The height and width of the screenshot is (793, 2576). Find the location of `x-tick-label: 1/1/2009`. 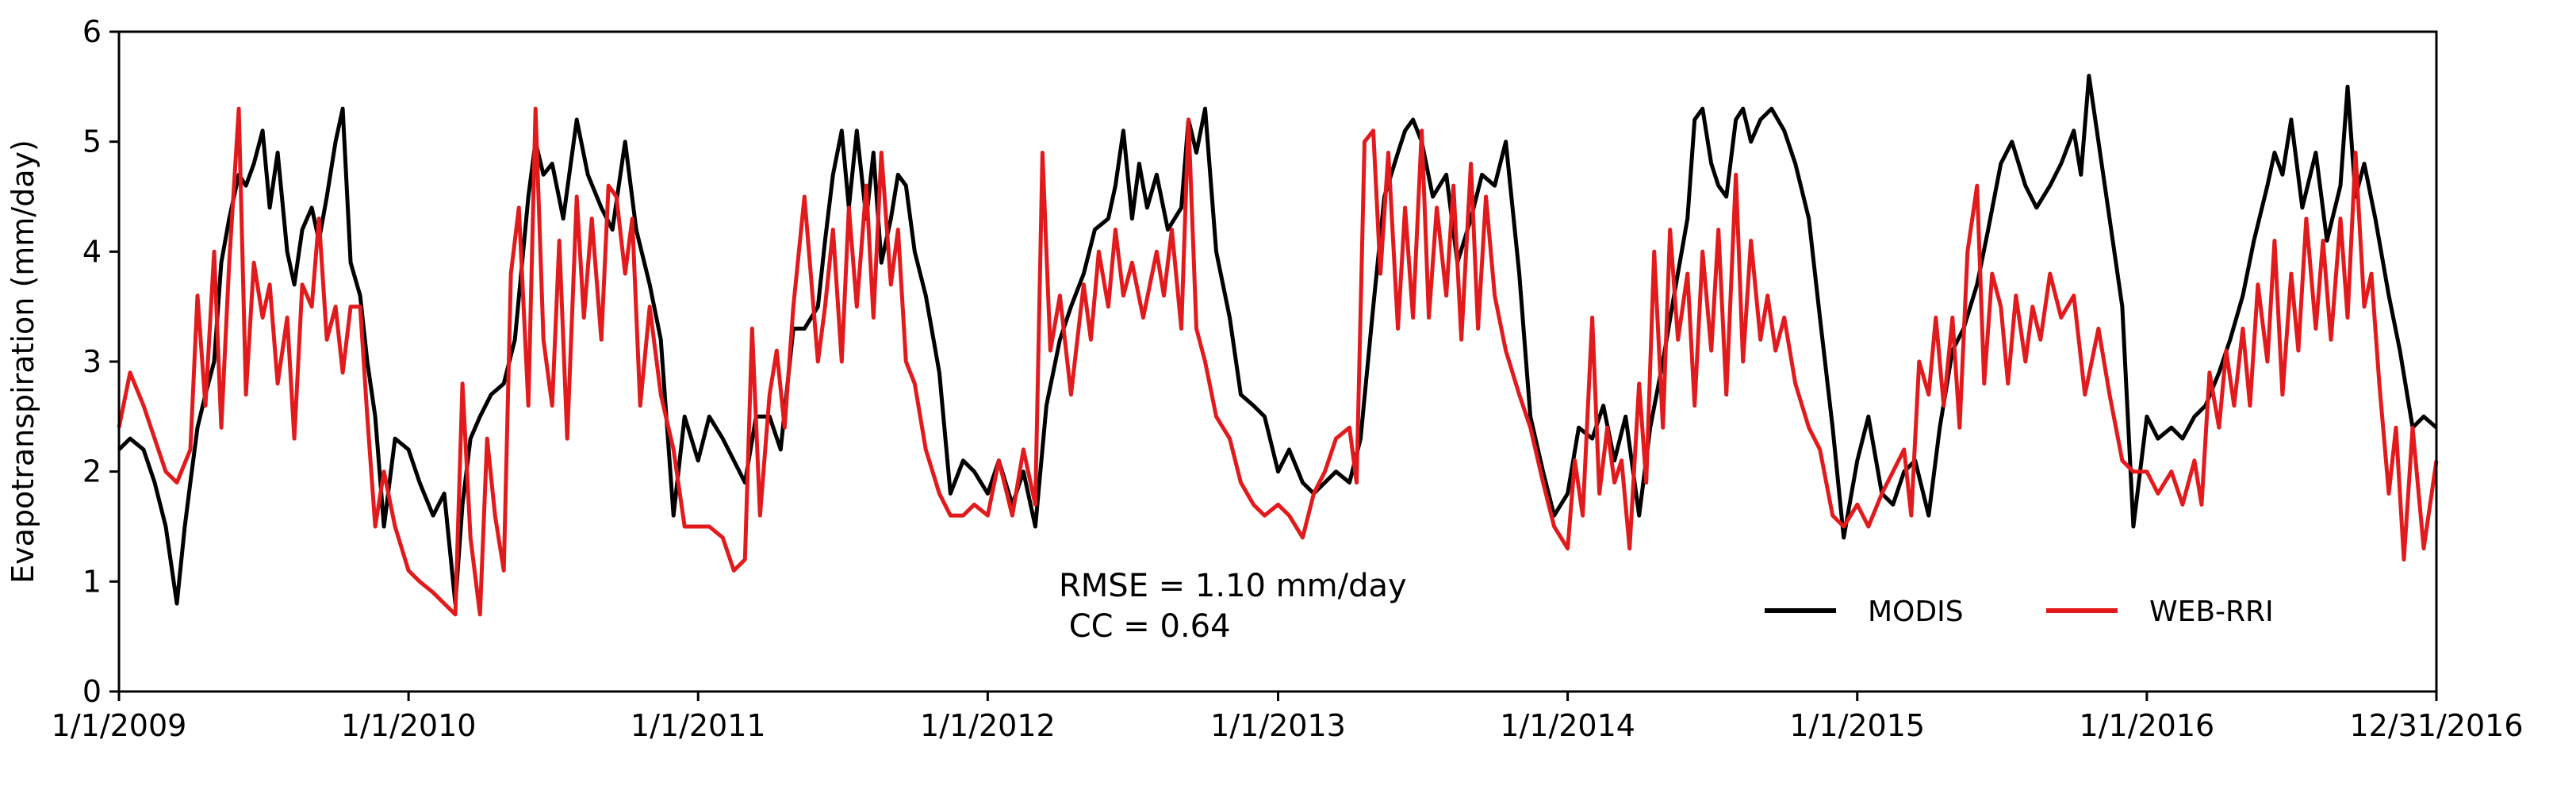

x-tick-label: 1/1/2009 is located at coordinates (120, 726).